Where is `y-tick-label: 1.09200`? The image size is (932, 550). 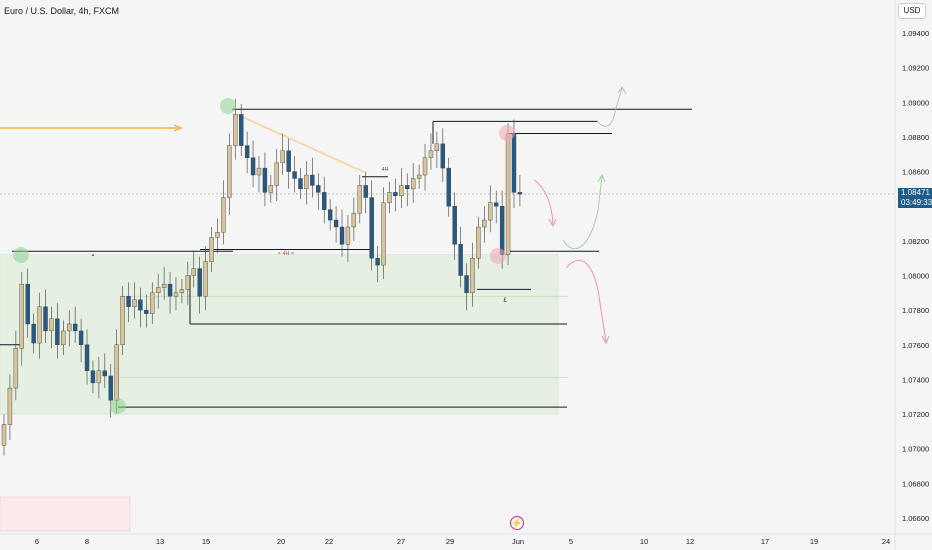
y-tick-label: 1.09200 is located at coordinates (915, 68).